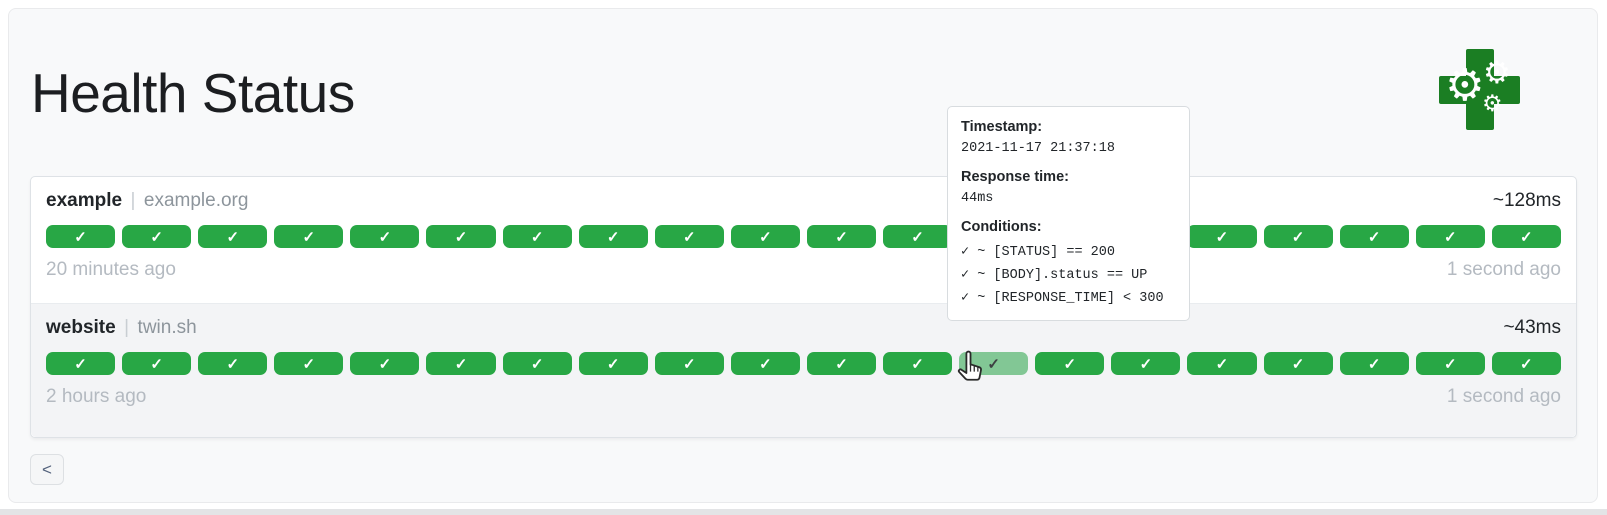 The width and height of the screenshot is (1607, 515). What do you see at coordinates (1038, 252) in the screenshot?
I see `tooltip-condition: ✓ ~ [STATUS] == 200` at bounding box center [1038, 252].